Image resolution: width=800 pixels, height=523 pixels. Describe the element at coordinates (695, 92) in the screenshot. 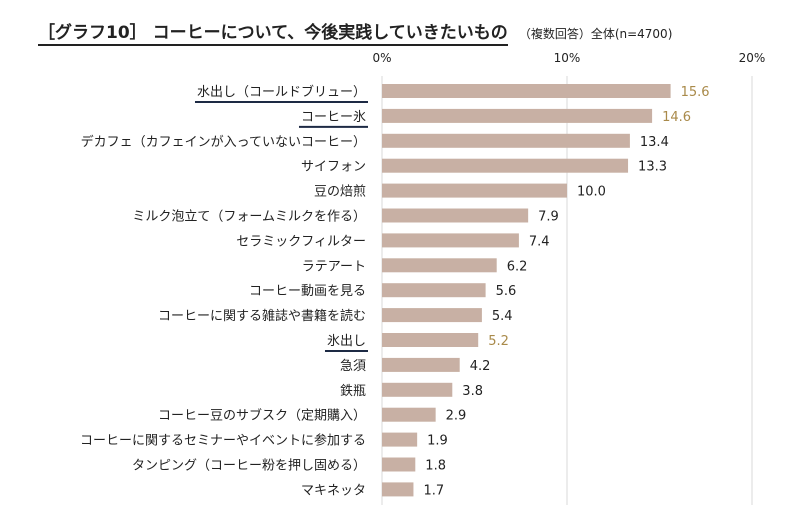

I see `value-label: 15.6` at that location.